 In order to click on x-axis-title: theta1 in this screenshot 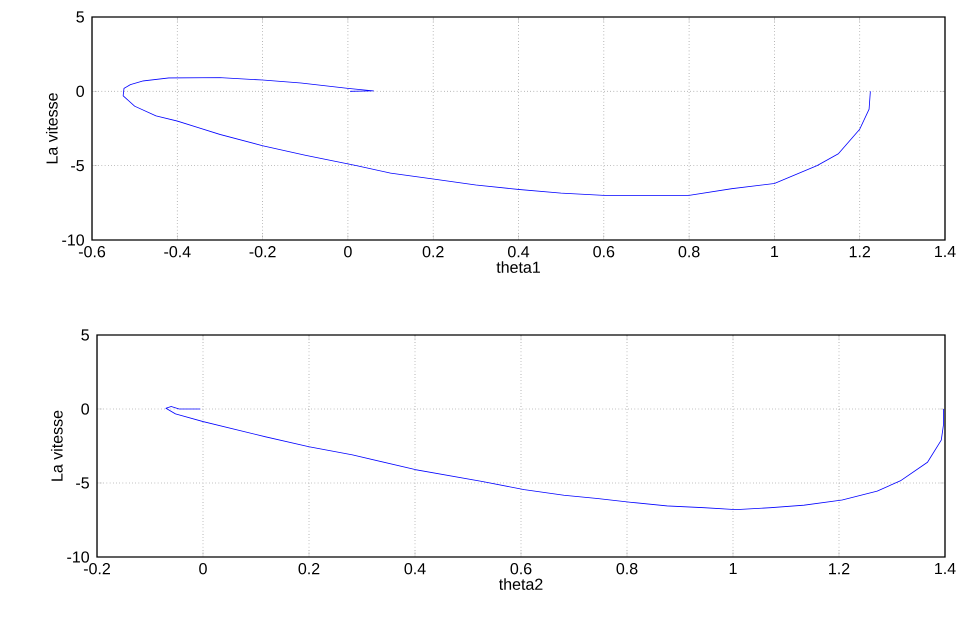, I will do `click(518, 267)`.